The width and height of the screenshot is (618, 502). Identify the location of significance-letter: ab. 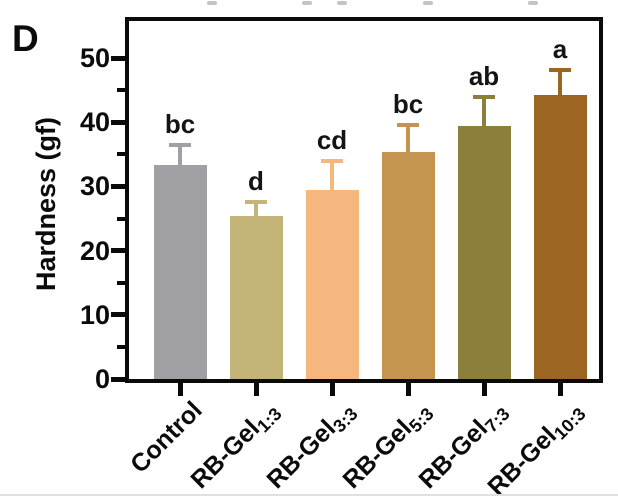
(484, 76).